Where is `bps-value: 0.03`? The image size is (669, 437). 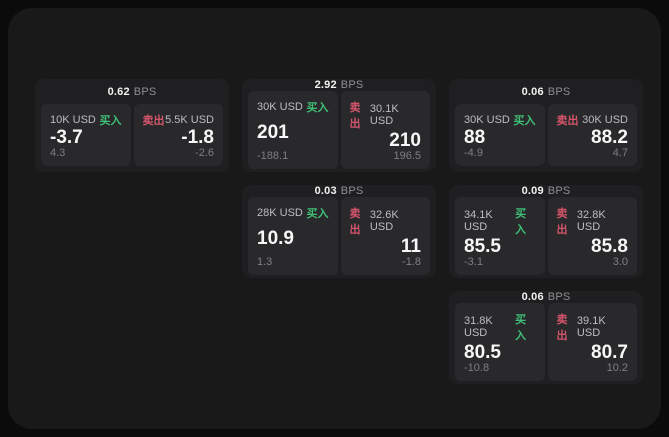 bps-value: 0.03 is located at coordinates (325, 191).